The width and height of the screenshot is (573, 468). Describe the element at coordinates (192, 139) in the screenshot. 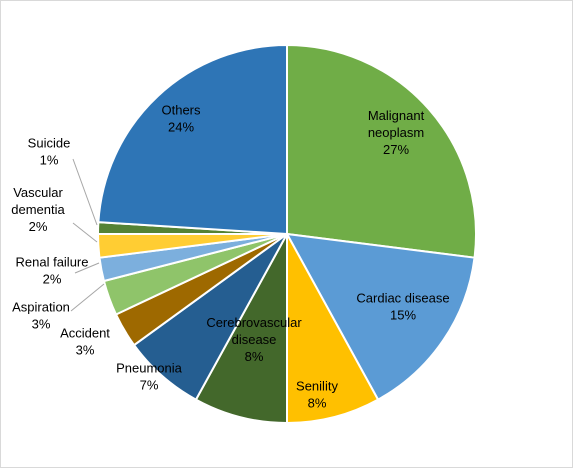

I see `pie-slice-others` at that location.